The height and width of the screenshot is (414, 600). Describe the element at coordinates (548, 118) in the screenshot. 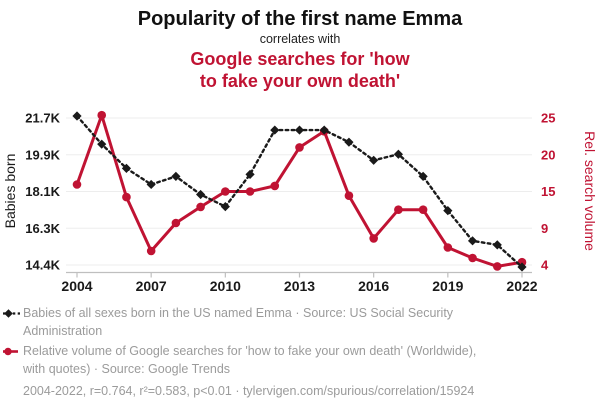

I see `right-axis-tick-label: 25` at that location.